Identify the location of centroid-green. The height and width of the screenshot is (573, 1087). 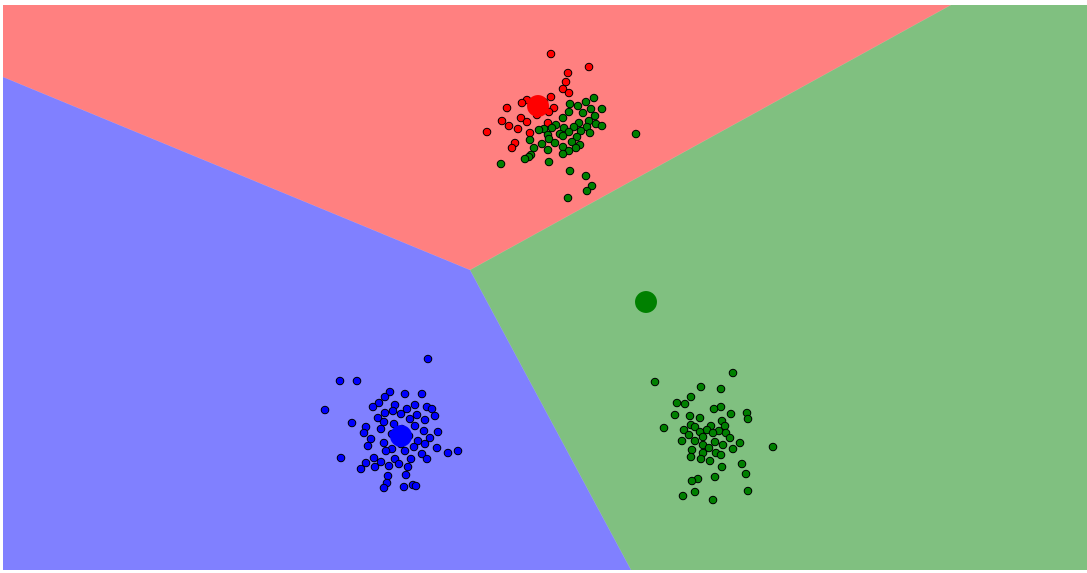
(646, 302).